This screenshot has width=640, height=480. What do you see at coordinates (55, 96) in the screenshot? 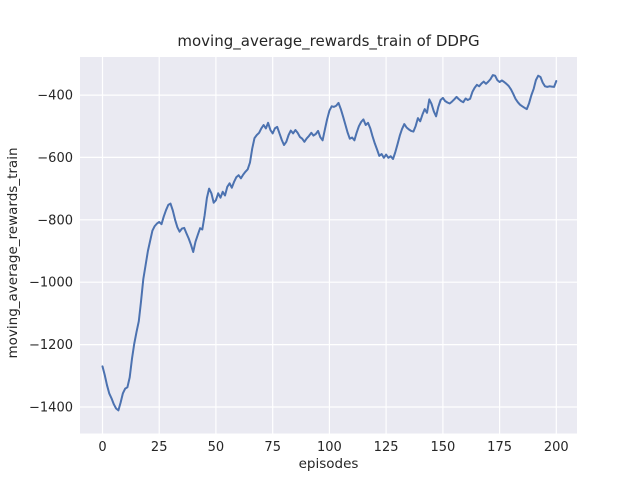
I see `y-tick-label: −400` at bounding box center [55, 96].